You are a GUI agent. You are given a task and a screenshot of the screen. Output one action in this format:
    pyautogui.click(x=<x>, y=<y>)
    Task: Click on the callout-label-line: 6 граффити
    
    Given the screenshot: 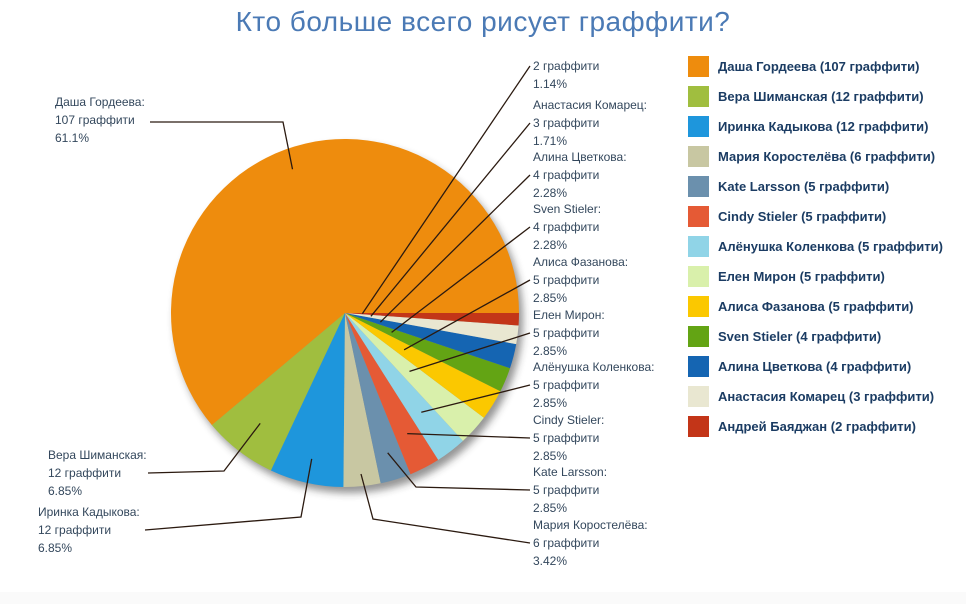 What is the action you would take?
    pyautogui.click(x=566, y=543)
    